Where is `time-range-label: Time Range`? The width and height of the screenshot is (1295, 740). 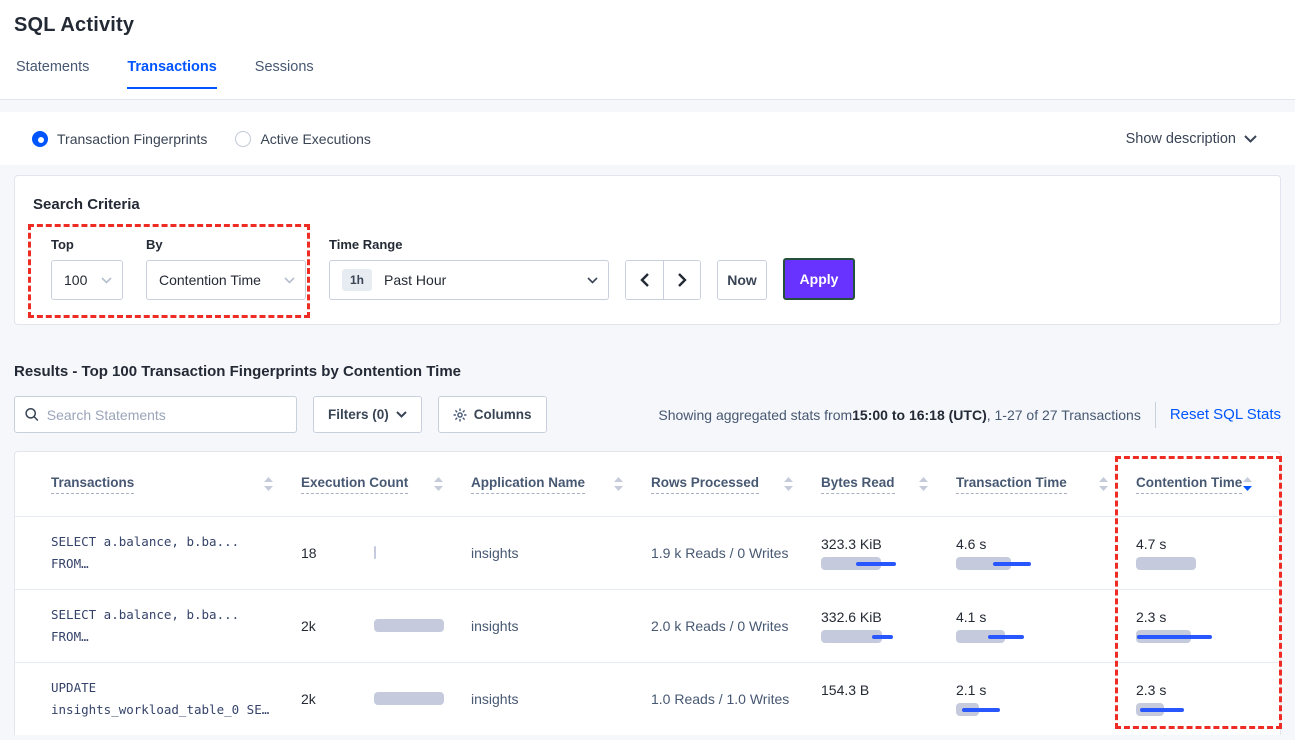
time-range-label: Time Range is located at coordinates (366, 244).